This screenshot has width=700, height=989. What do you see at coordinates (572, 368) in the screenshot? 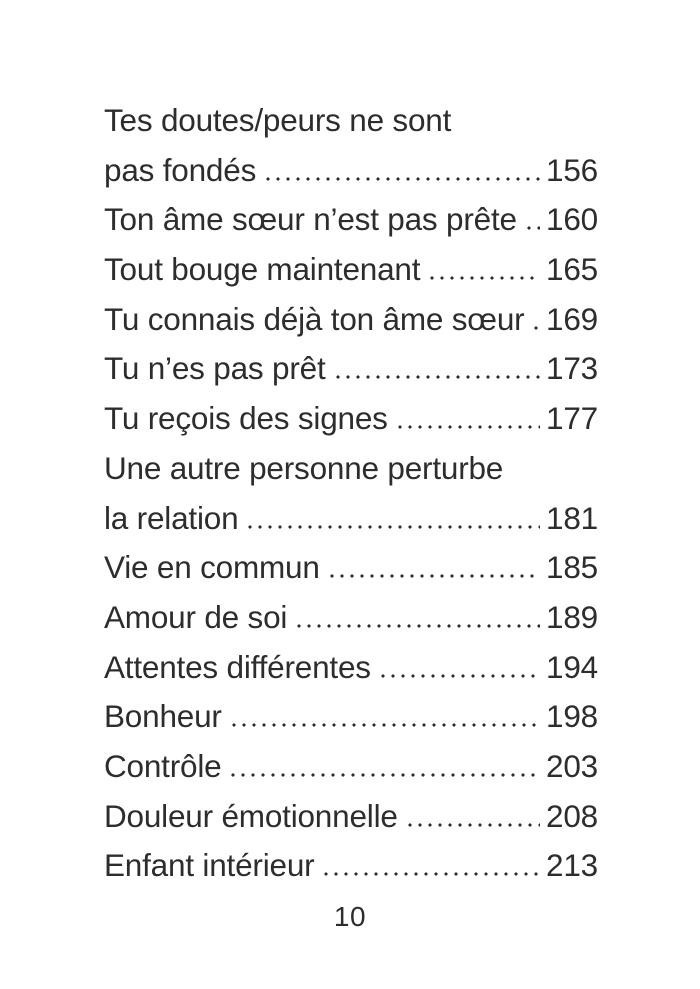
I see `toc-entry-page-number: 173` at bounding box center [572, 368].